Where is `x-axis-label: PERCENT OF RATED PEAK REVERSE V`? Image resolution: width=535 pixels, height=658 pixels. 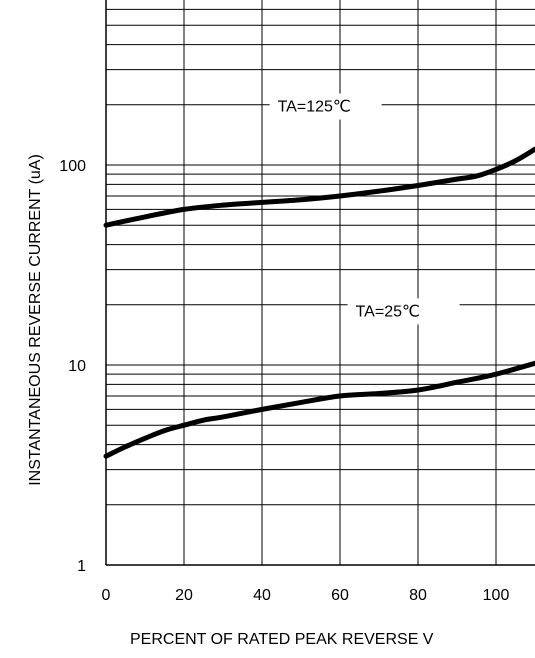 x-axis-label: PERCENT OF RATED PEAK REVERSE V is located at coordinates (282, 639).